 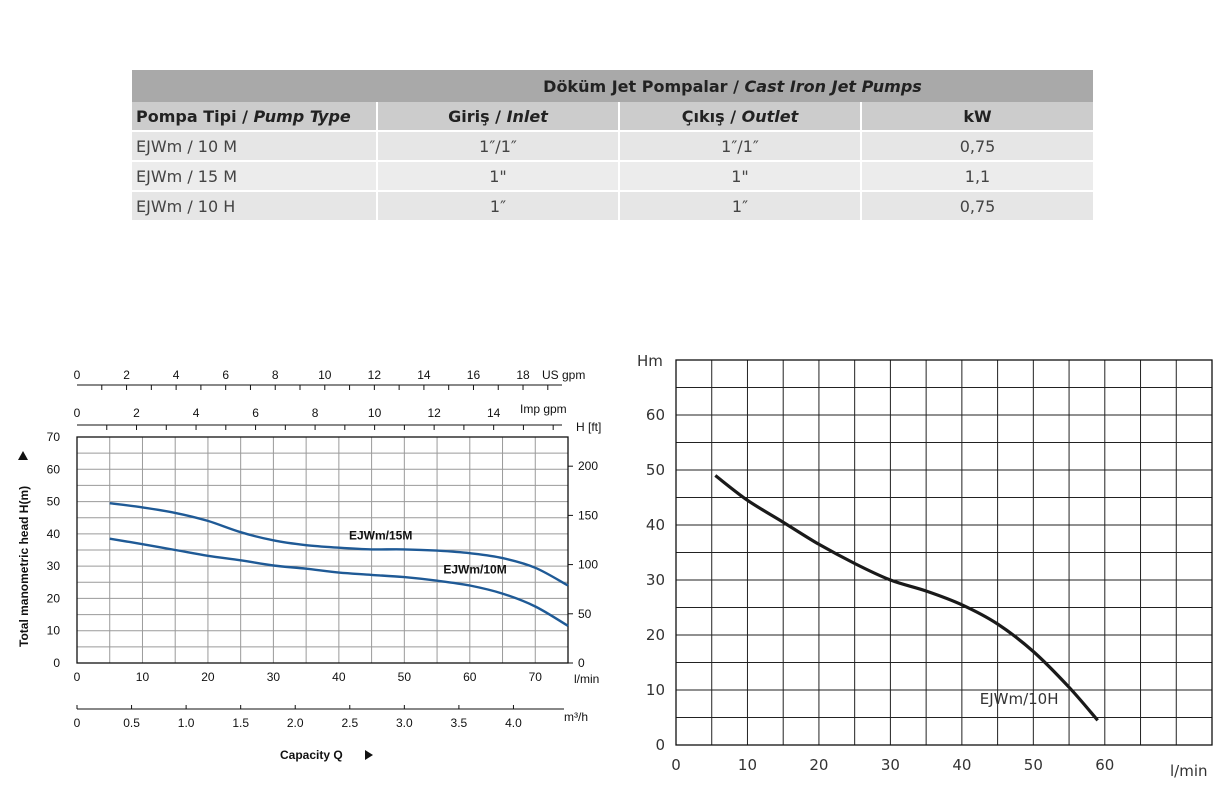 What do you see at coordinates (588, 565) in the screenshot?
I see `ft-tick-label: 100` at bounding box center [588, 565].